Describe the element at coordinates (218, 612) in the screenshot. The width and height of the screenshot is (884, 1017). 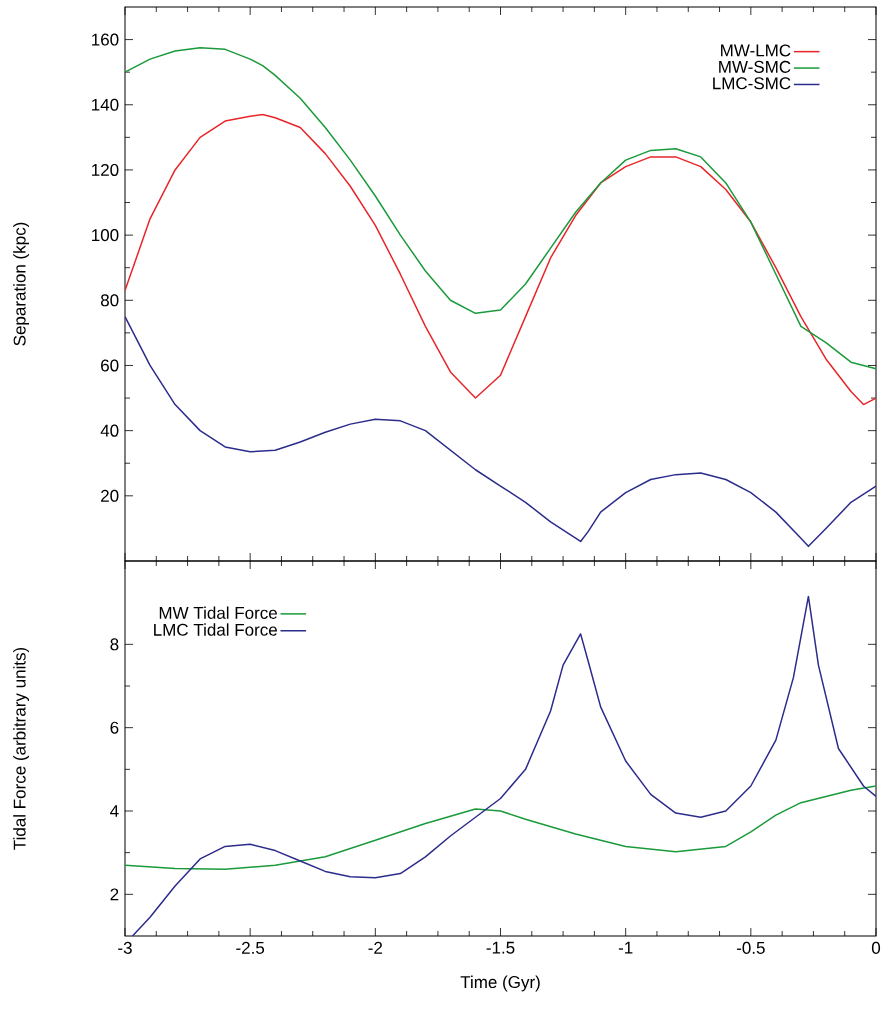
I see `legend-label: MW Tidal Force` at that location.